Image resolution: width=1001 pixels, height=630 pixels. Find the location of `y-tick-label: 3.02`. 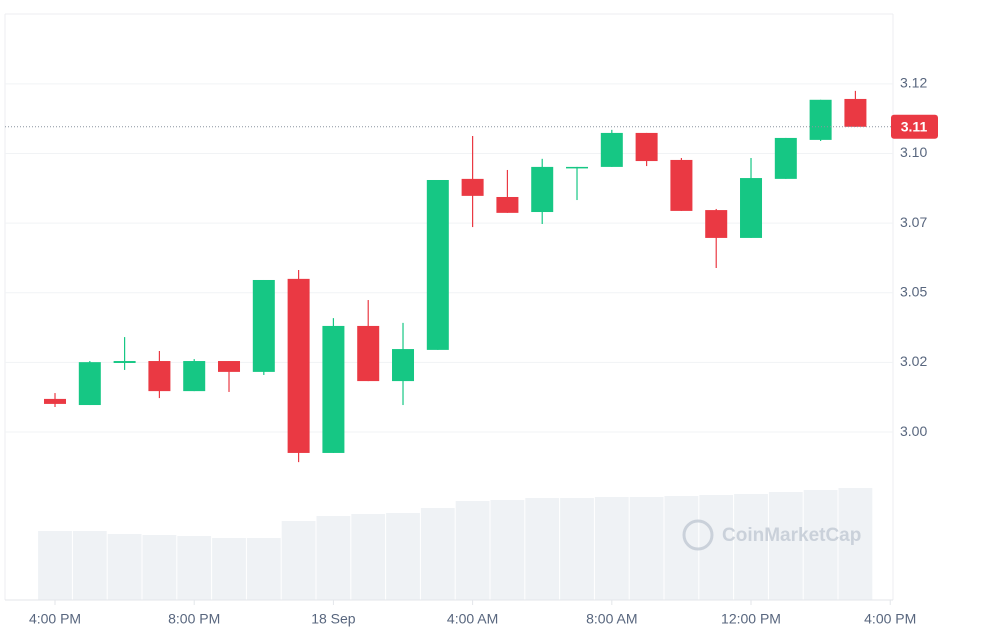

y-tick-label: 3.02 is located at coordinates (913, 361).